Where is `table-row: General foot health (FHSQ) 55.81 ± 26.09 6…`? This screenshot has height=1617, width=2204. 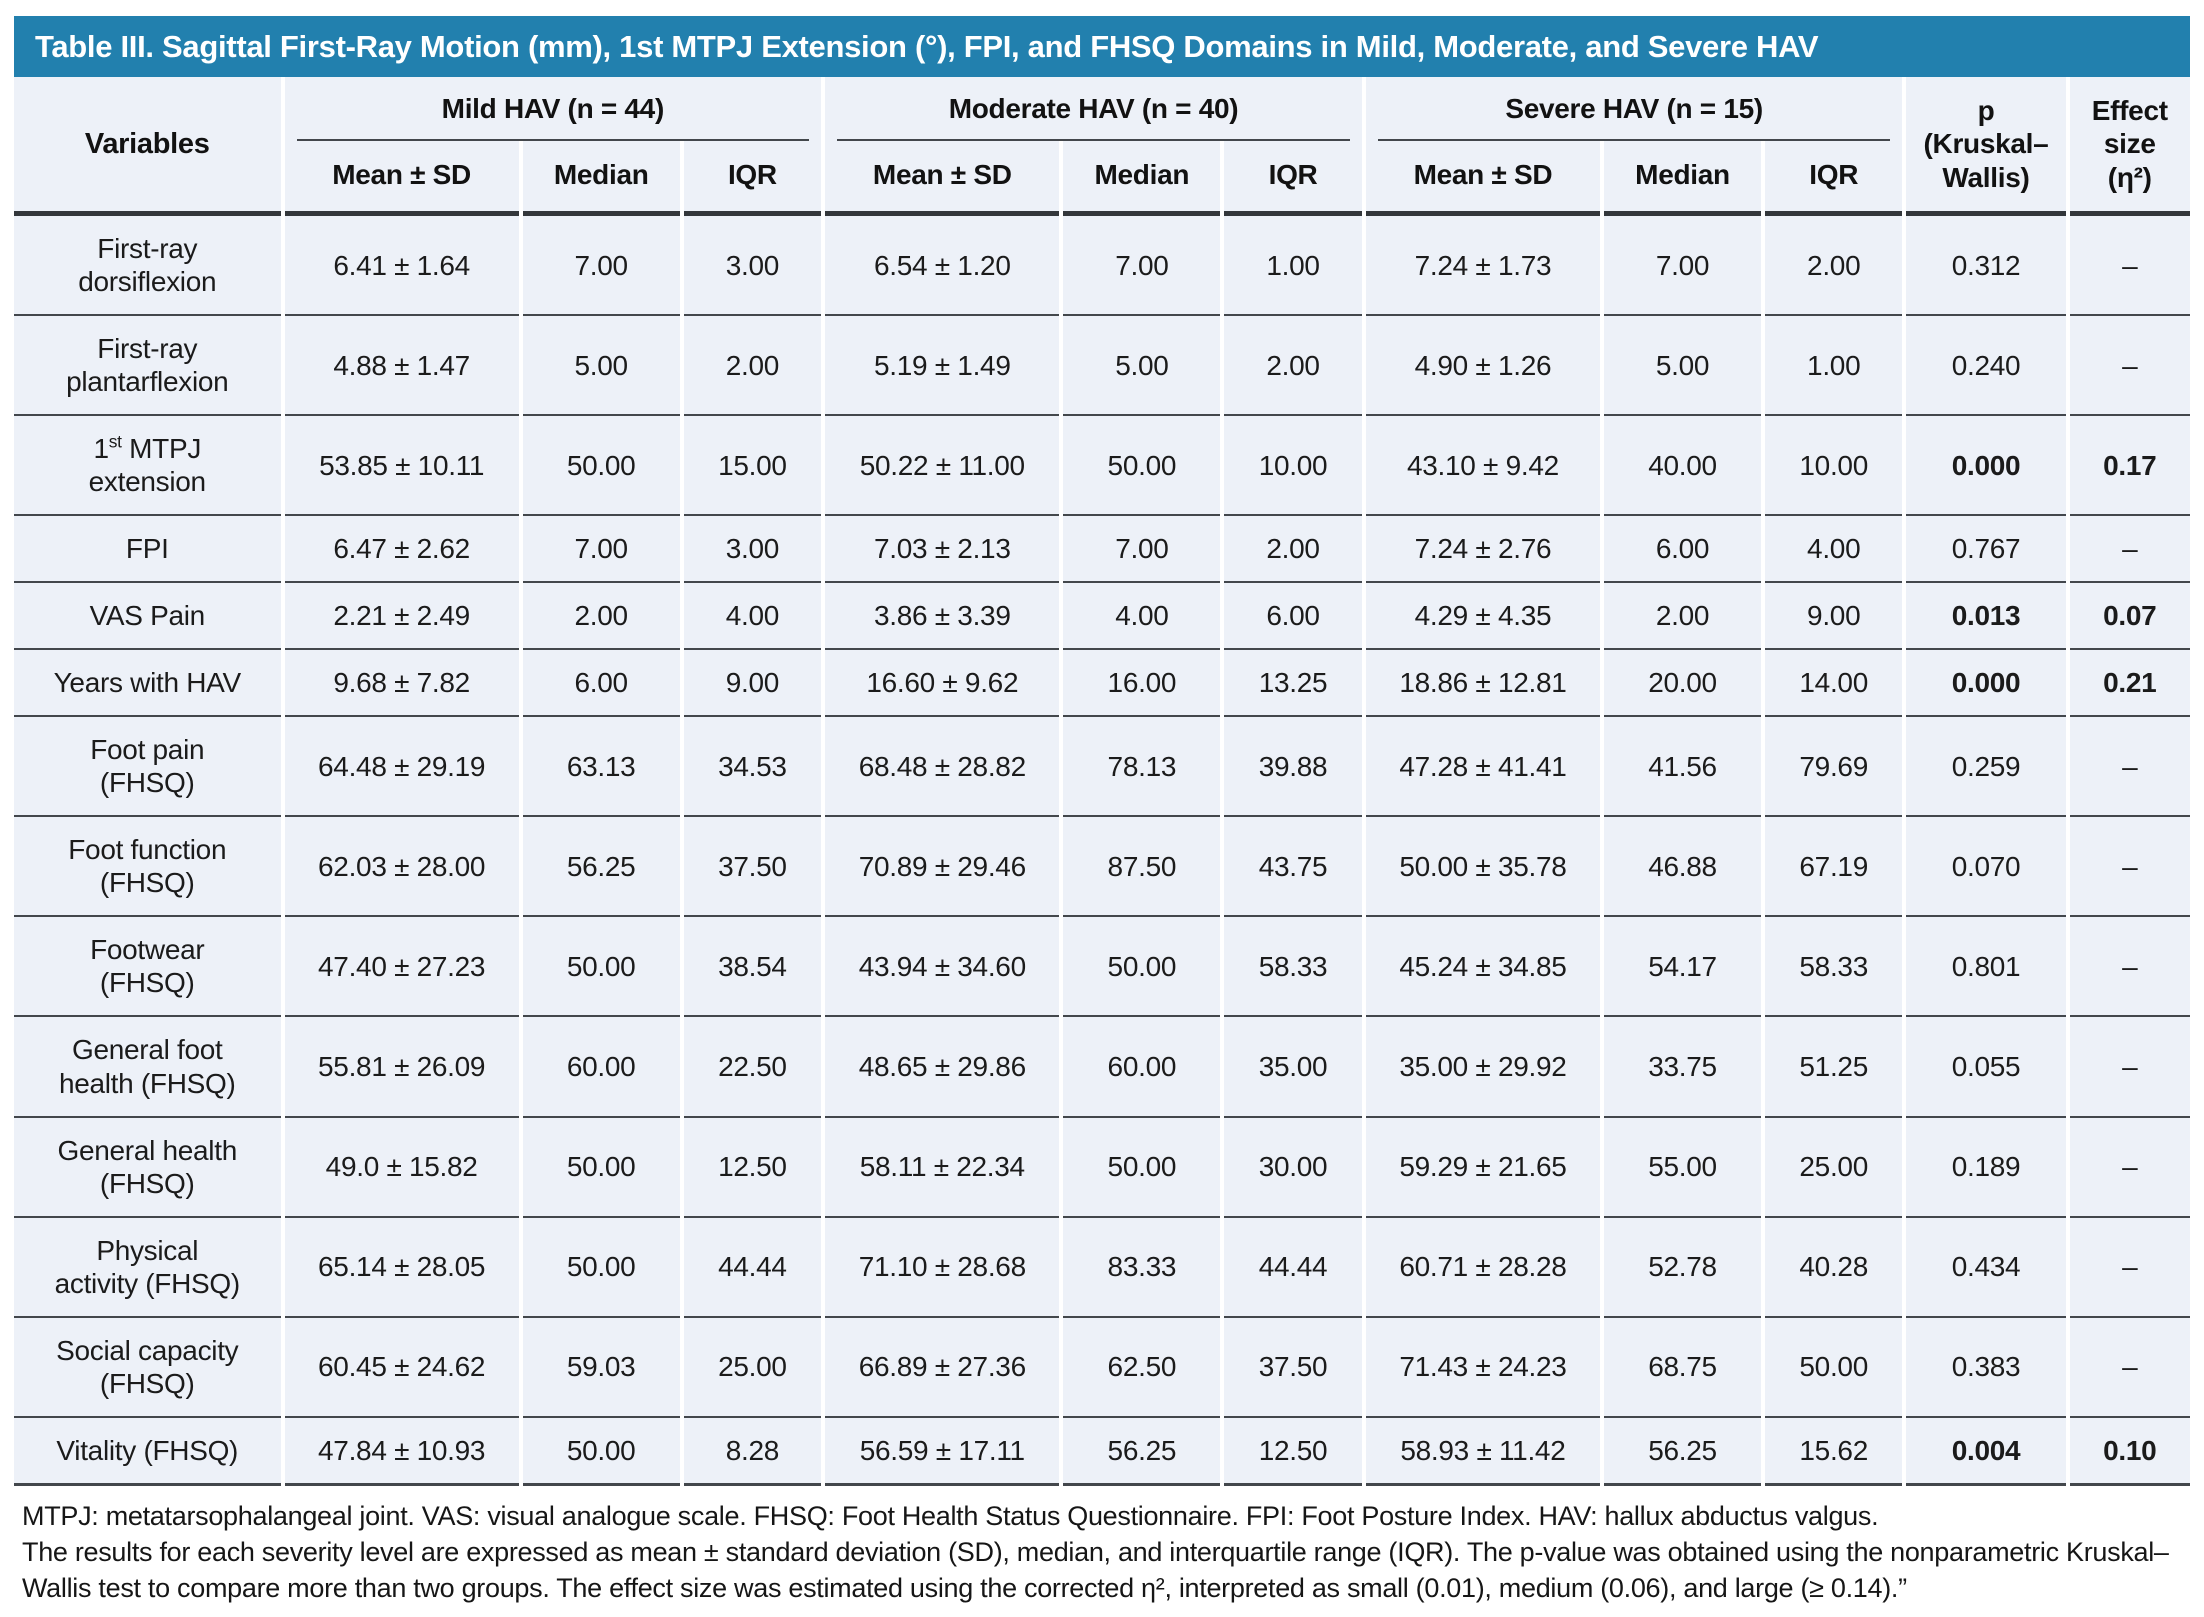
table-row: General foot health (FHSQ) 55.81 ± 26.09 6… is located at coordinates (1102, 1067).